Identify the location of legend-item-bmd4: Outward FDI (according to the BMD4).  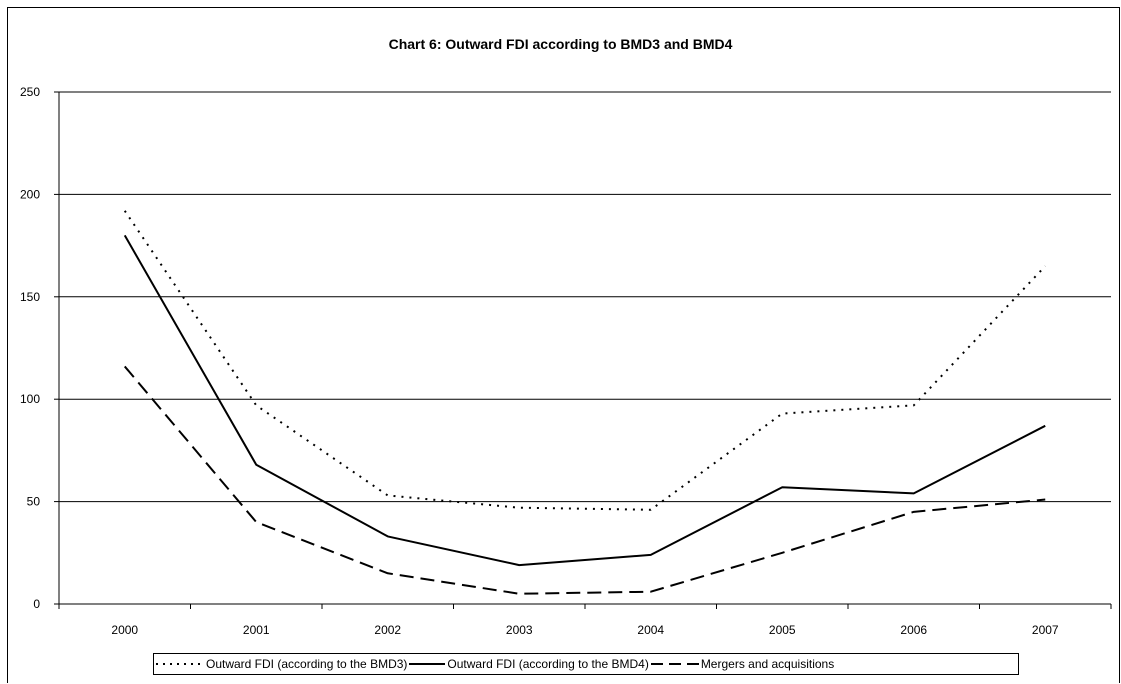
(528, 664).